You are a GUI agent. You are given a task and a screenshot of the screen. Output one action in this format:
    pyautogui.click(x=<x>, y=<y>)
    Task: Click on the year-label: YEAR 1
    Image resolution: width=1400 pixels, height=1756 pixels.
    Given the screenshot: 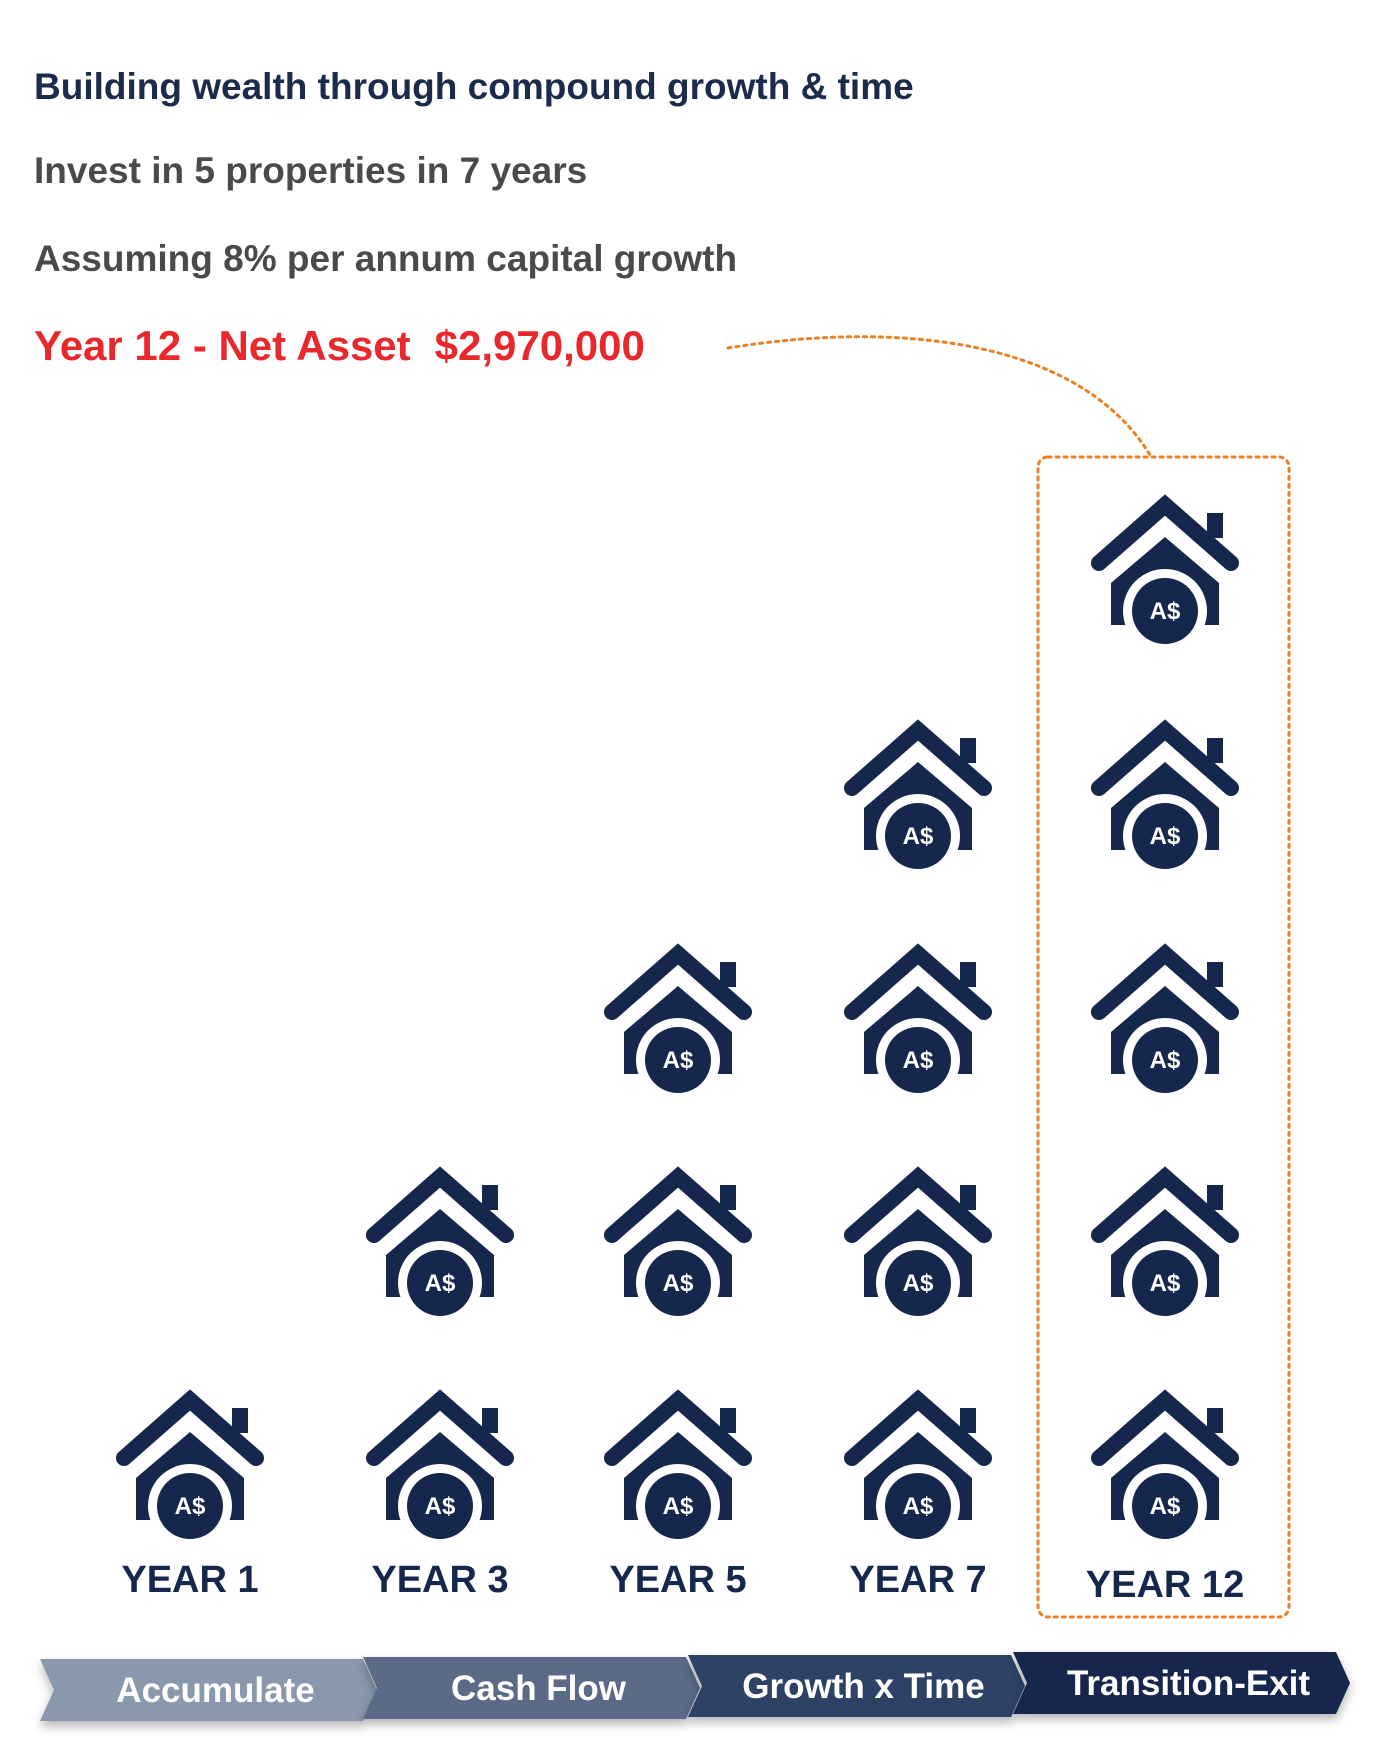 What is the action you would take?
    pyautogui.click(x=189, y=1580)
    